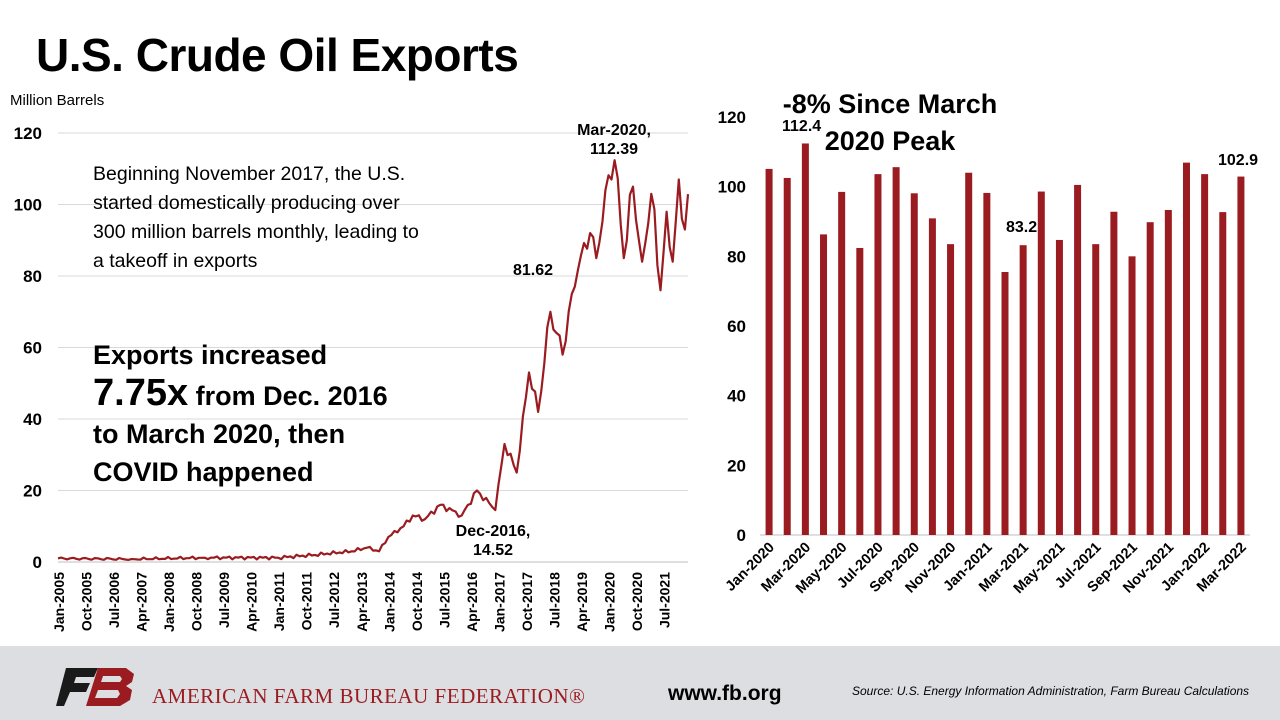 This screenshot has height=720, width=1280. I want to click on x-tick-label: Jan-2005, so click(59, 602).